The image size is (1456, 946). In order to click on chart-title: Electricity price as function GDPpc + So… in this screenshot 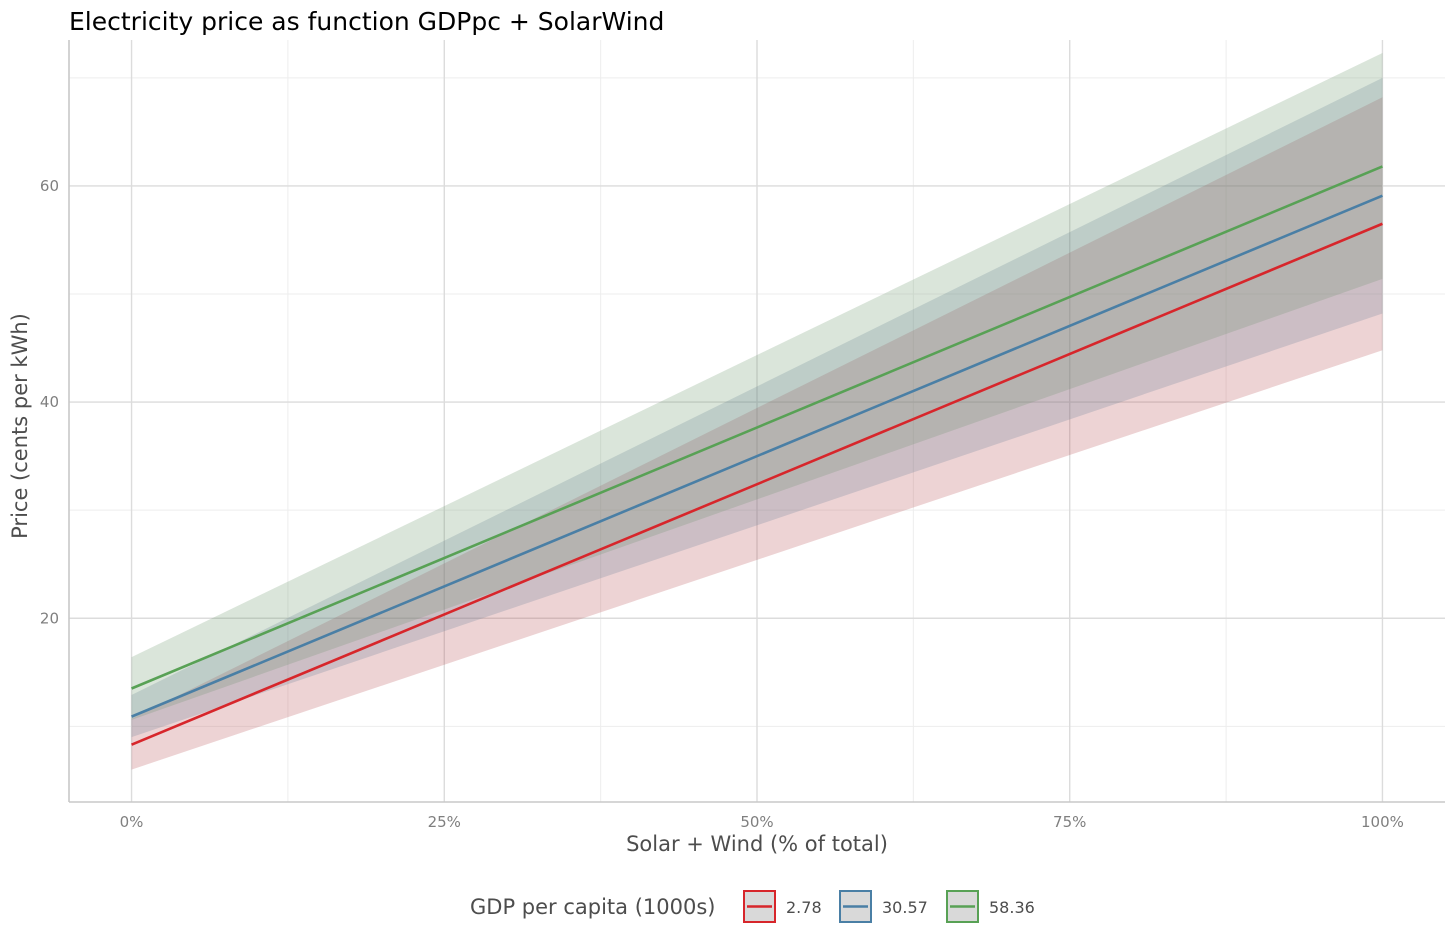, I will do `click(366, 21)`.